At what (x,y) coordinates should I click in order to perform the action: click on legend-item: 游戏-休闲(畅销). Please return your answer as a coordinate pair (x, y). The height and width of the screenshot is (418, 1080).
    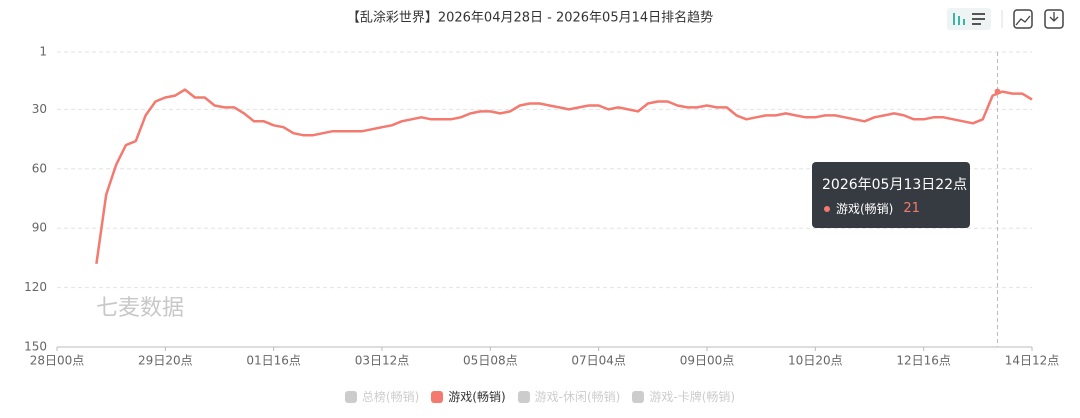
    Looking at the image, I should click on (569, 396).